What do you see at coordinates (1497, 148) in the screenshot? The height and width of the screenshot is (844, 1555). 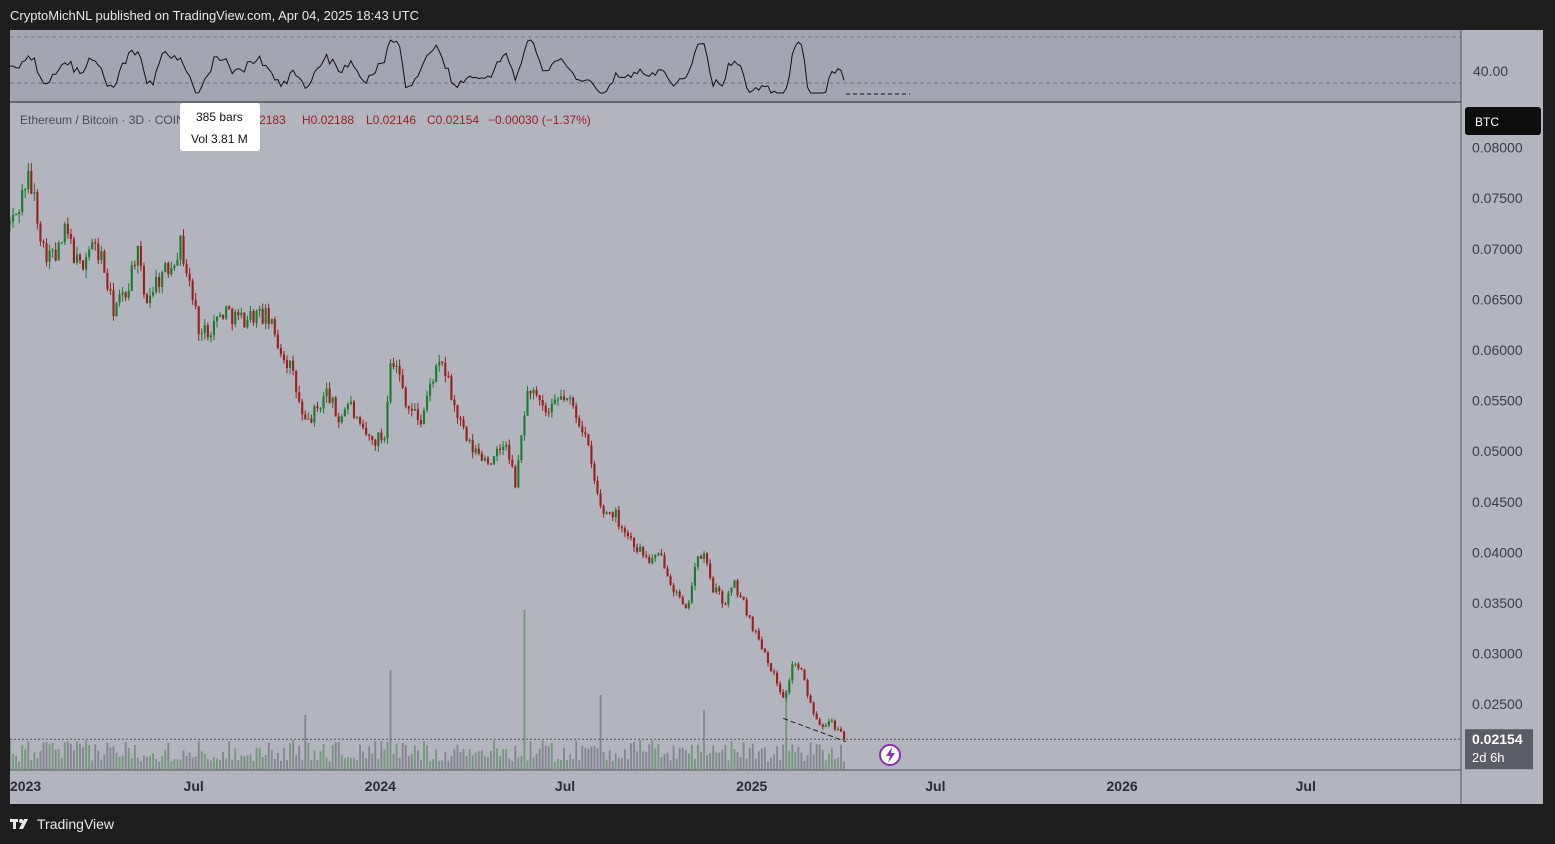 I see `y-tick-label: 0.08000` at bounding box center [1497, 148].